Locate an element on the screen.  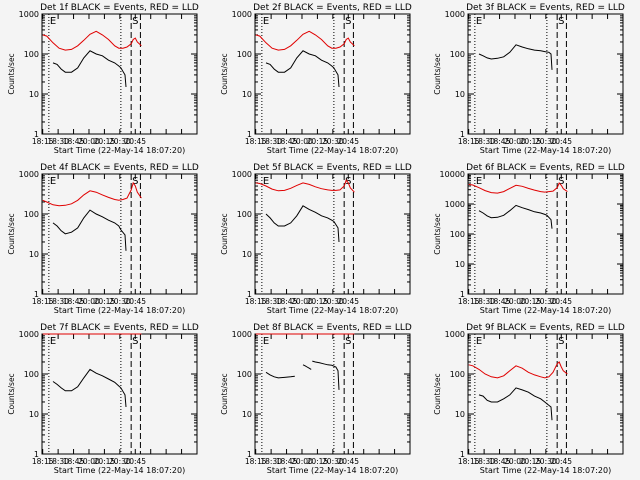
chart-title: Det 9f BLACK = Events, RED = LLD is located at coordinates (545, 328).